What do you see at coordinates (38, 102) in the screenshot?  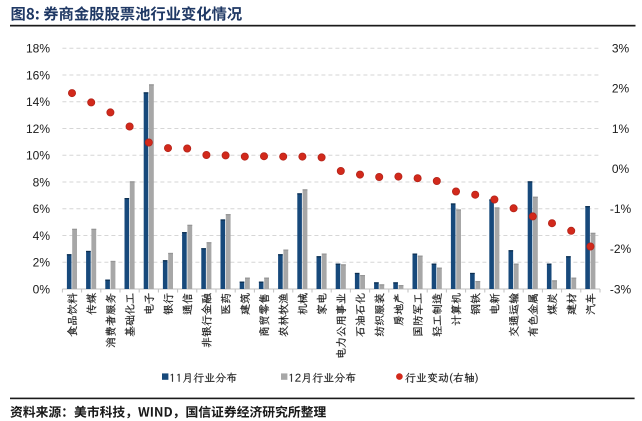 I see `svg-text: 14%` at bounding box center [38, 102].